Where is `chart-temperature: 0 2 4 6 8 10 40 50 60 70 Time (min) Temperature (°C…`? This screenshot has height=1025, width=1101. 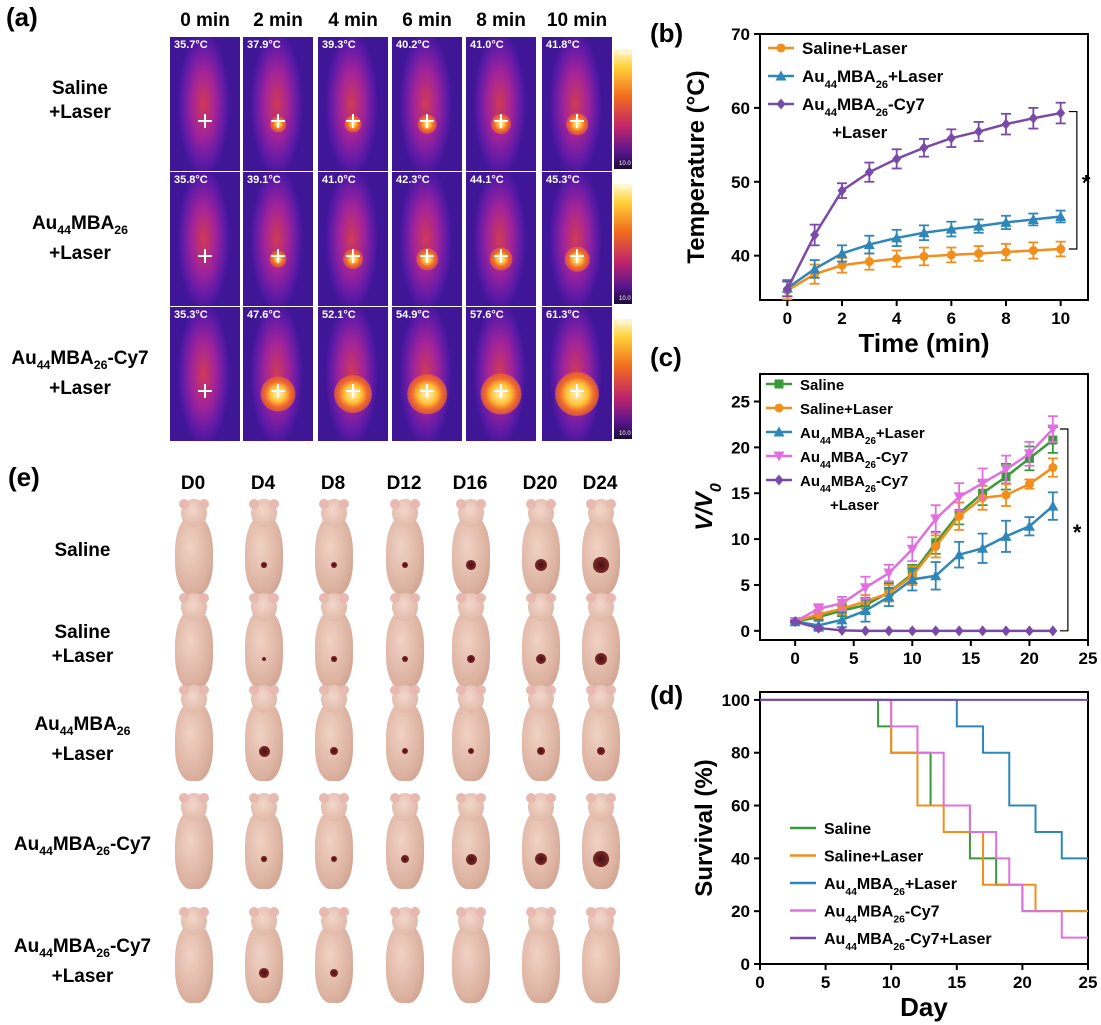
chart-temperature: 0 2 4 6 8 10 40 50 60 70 Time (min) Temperature (°C… is located at coordinates (887, 191).